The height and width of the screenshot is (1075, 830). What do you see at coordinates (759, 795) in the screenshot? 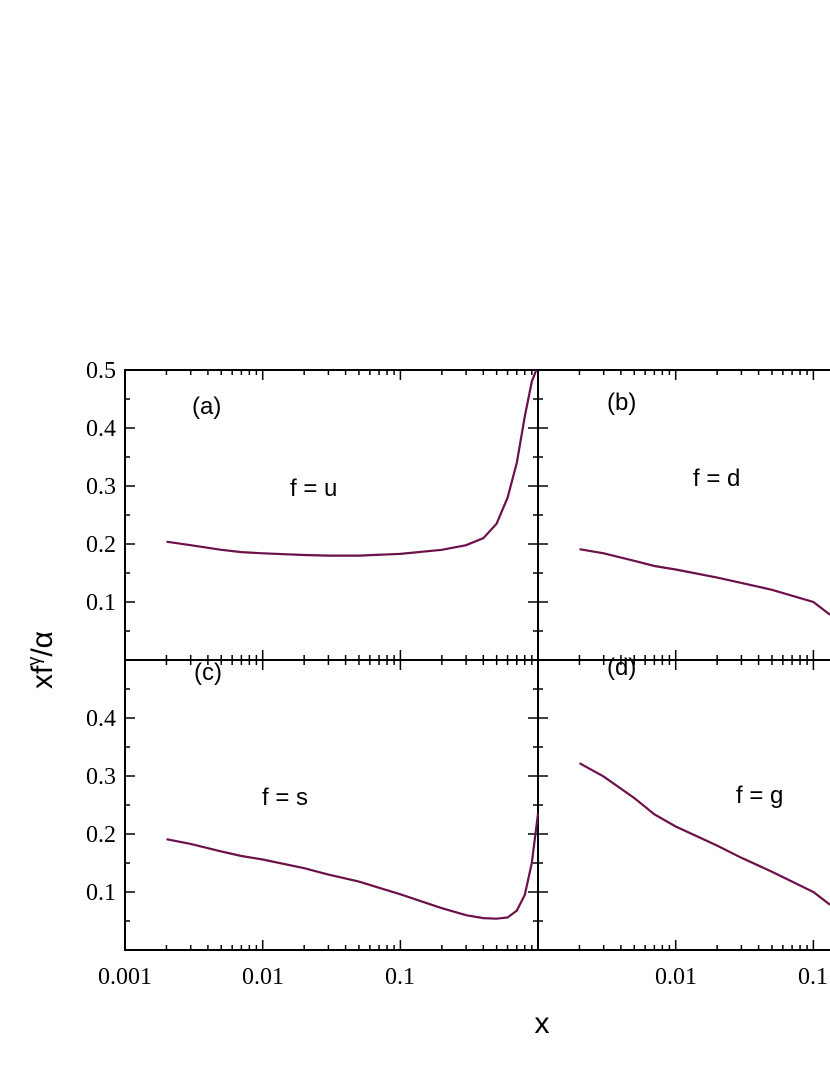
I see `annotation-d: f = g` at bounding box center [759, 795].